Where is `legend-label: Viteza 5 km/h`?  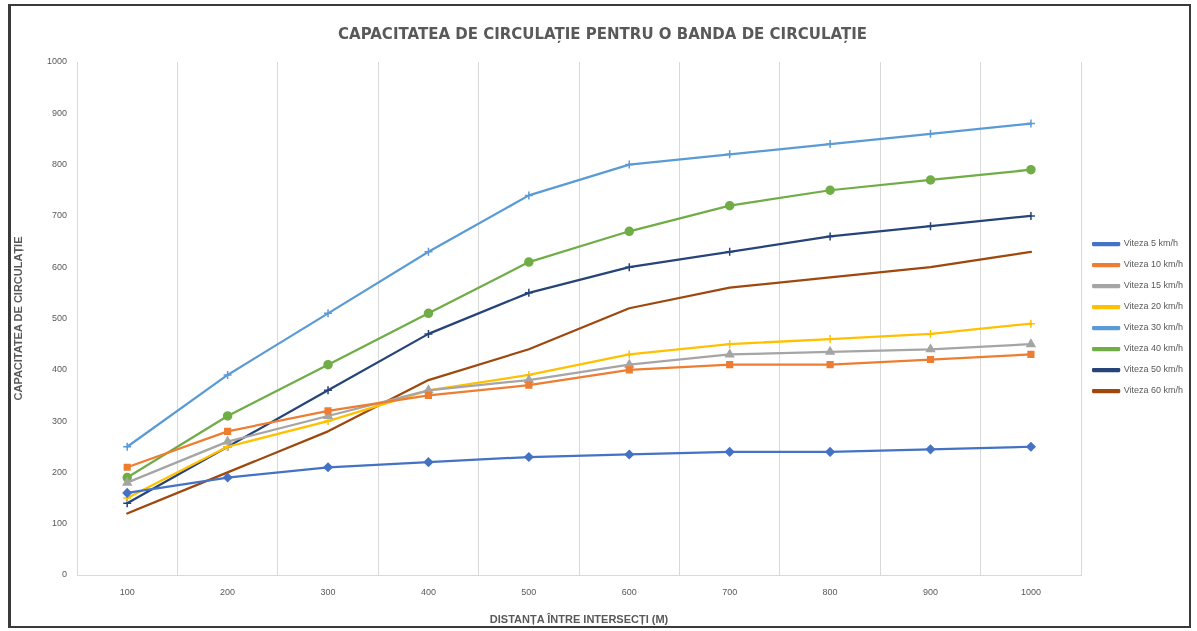
legend-label: Viteza 5 km/h is located at coordinates (1151, 243).